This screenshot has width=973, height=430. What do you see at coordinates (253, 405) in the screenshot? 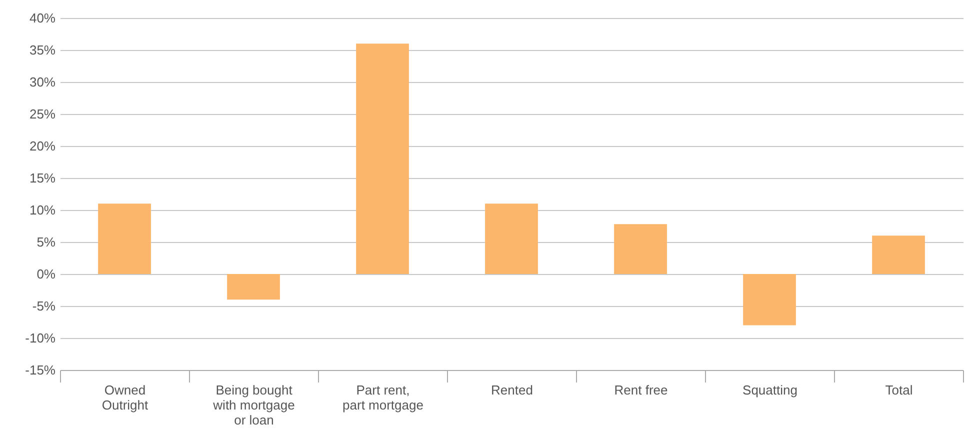
I see `x-tick-label: Being bought with mortgage or loan` at bounding box center [253, 405].